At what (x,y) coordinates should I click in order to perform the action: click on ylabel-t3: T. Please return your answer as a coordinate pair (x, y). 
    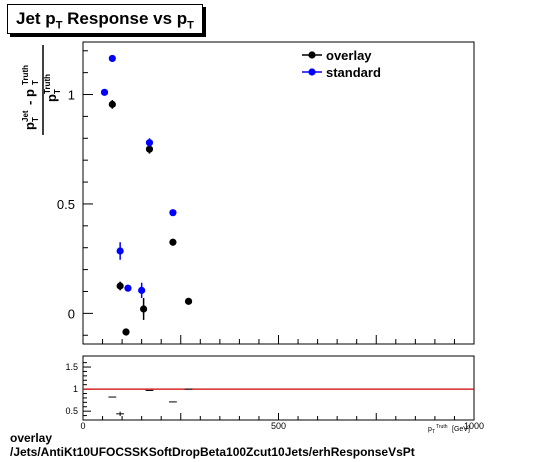
    Looking at the image, I should click on (57, 91).